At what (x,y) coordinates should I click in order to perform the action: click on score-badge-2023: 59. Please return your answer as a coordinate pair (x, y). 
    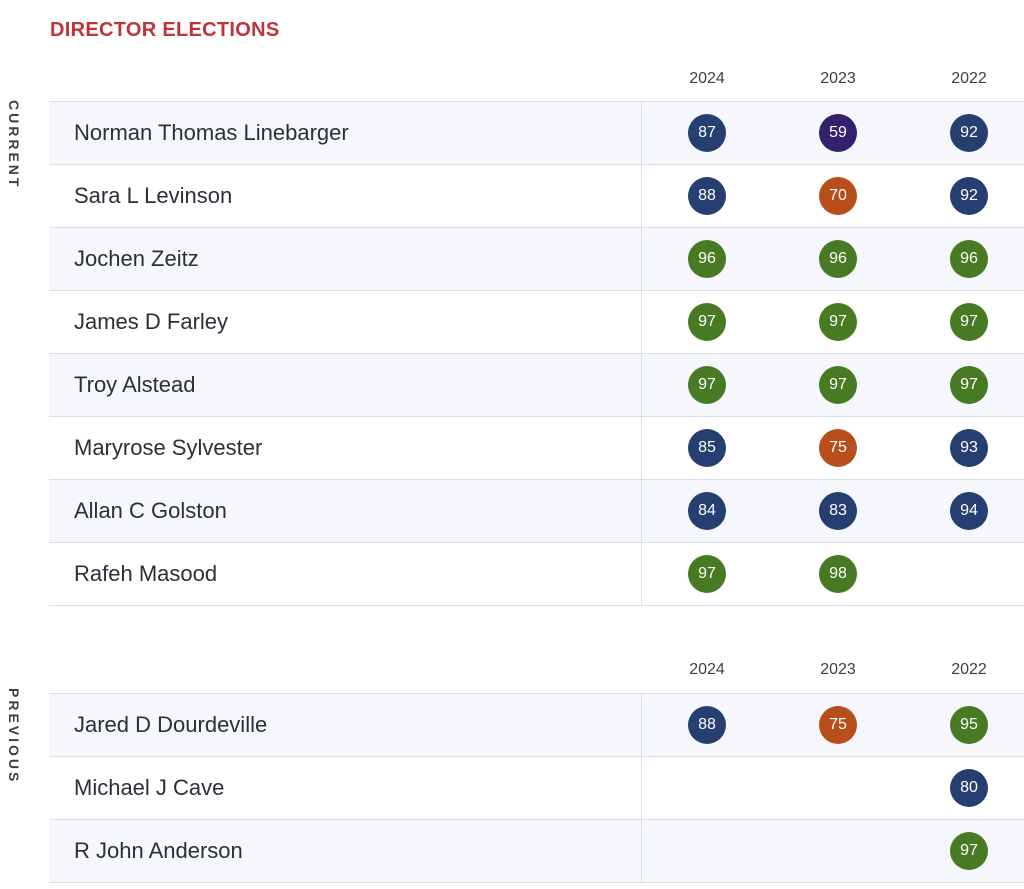
    Looking at the image, I should click on (838, 133).